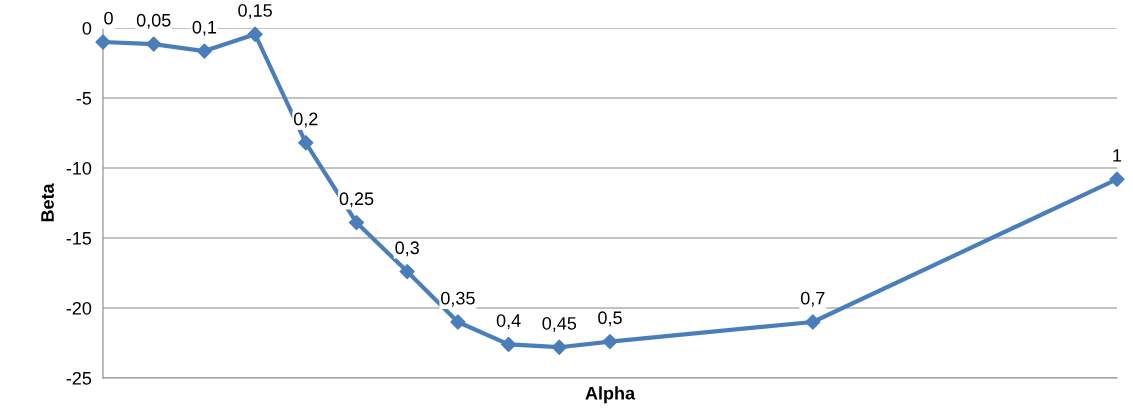 Image resolution: width=1133 pixels, height=417 pixels. What do you see at coordinates (87, 28) in the screenshot?
I see `y-tick-label: 0` at bounding box center [87, 28].